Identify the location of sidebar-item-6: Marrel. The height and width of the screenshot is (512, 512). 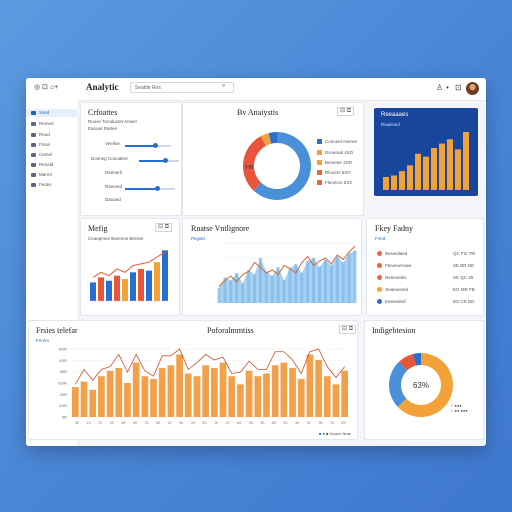
(41, 175).